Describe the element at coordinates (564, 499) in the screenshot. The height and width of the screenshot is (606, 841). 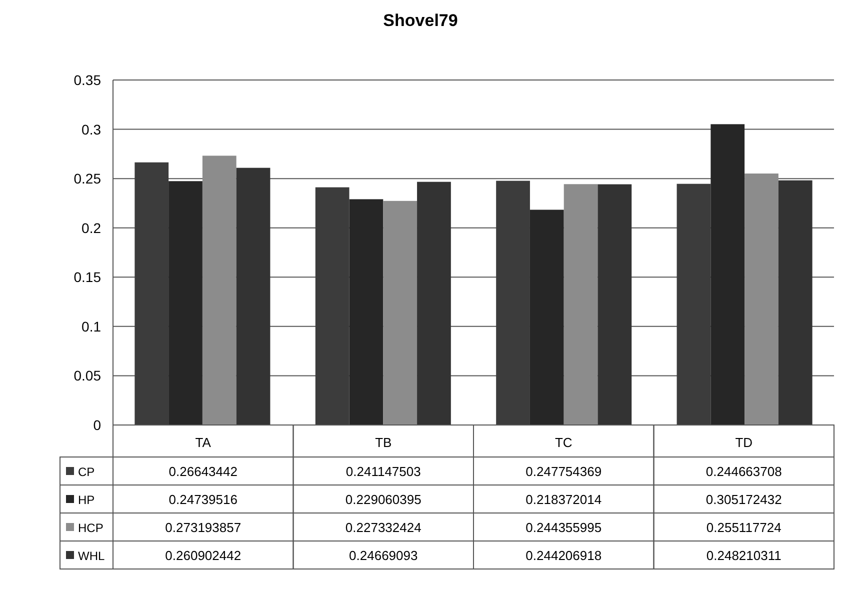
I see `data-label: 0.218372014` at that location.